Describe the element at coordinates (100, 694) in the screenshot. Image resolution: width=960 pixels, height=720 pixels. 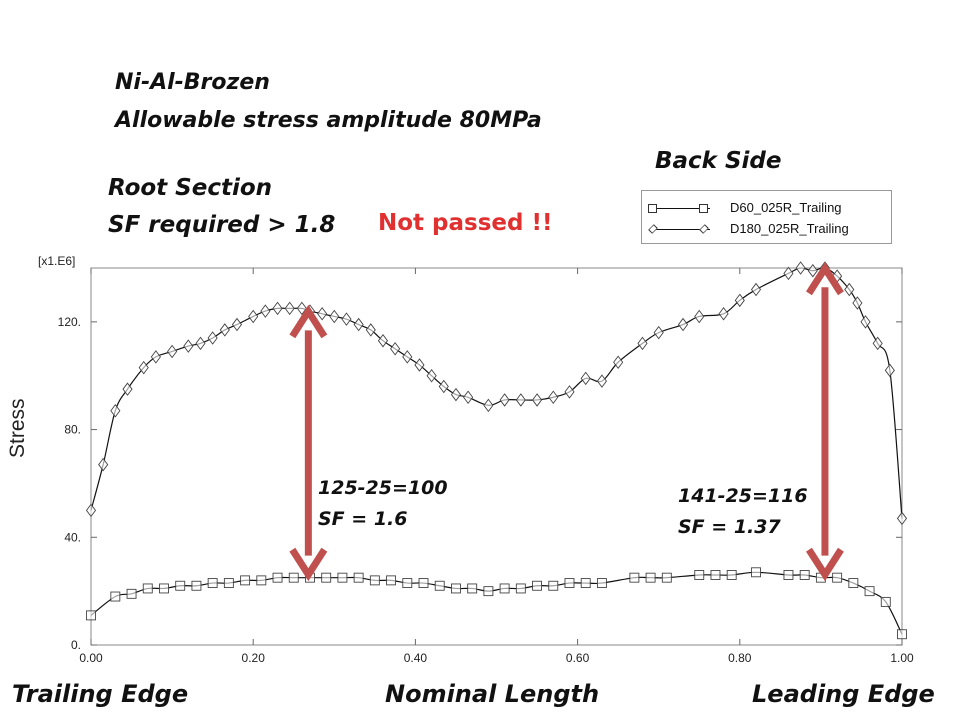
I see `trailing-edge-label: Trailing Edge` at that location.